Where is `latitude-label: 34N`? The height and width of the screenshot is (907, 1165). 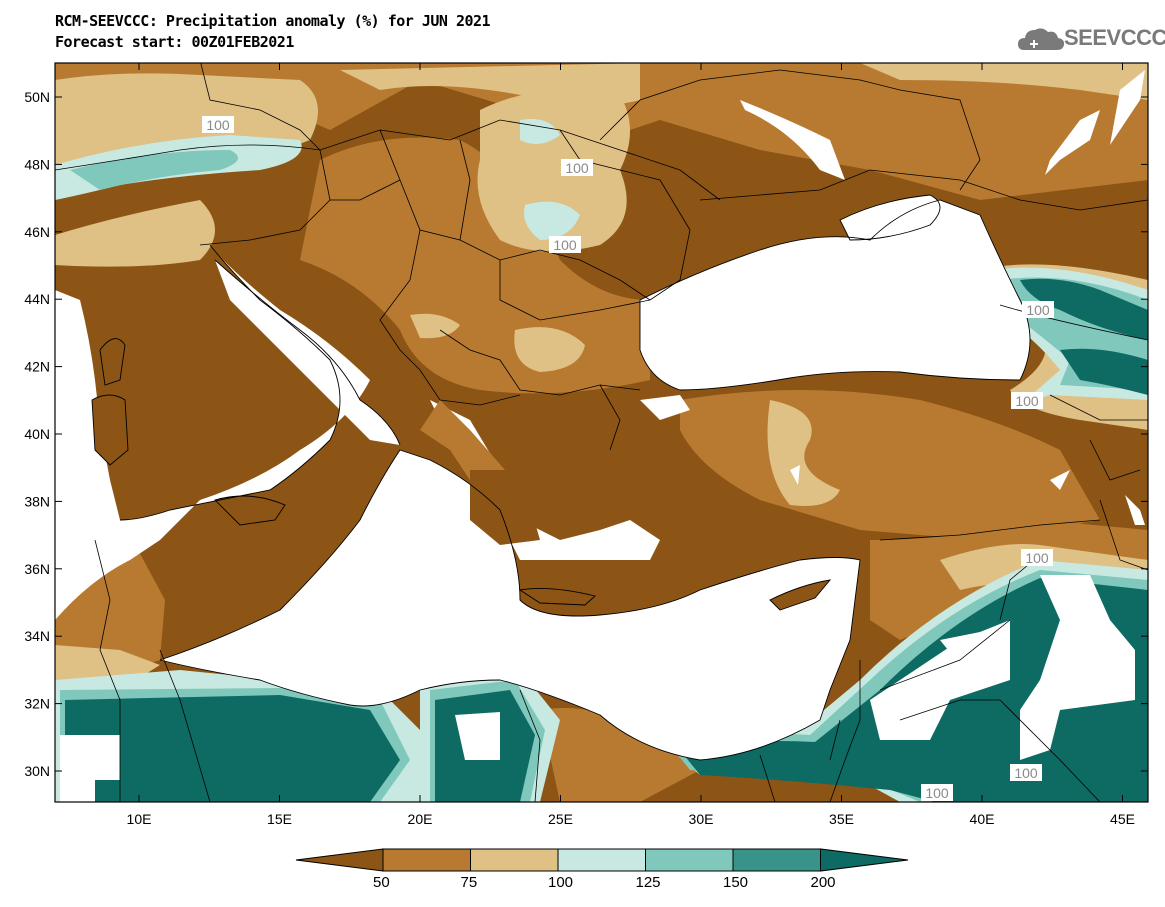 latitude-label: 34N is located at coordinates (37, 636).